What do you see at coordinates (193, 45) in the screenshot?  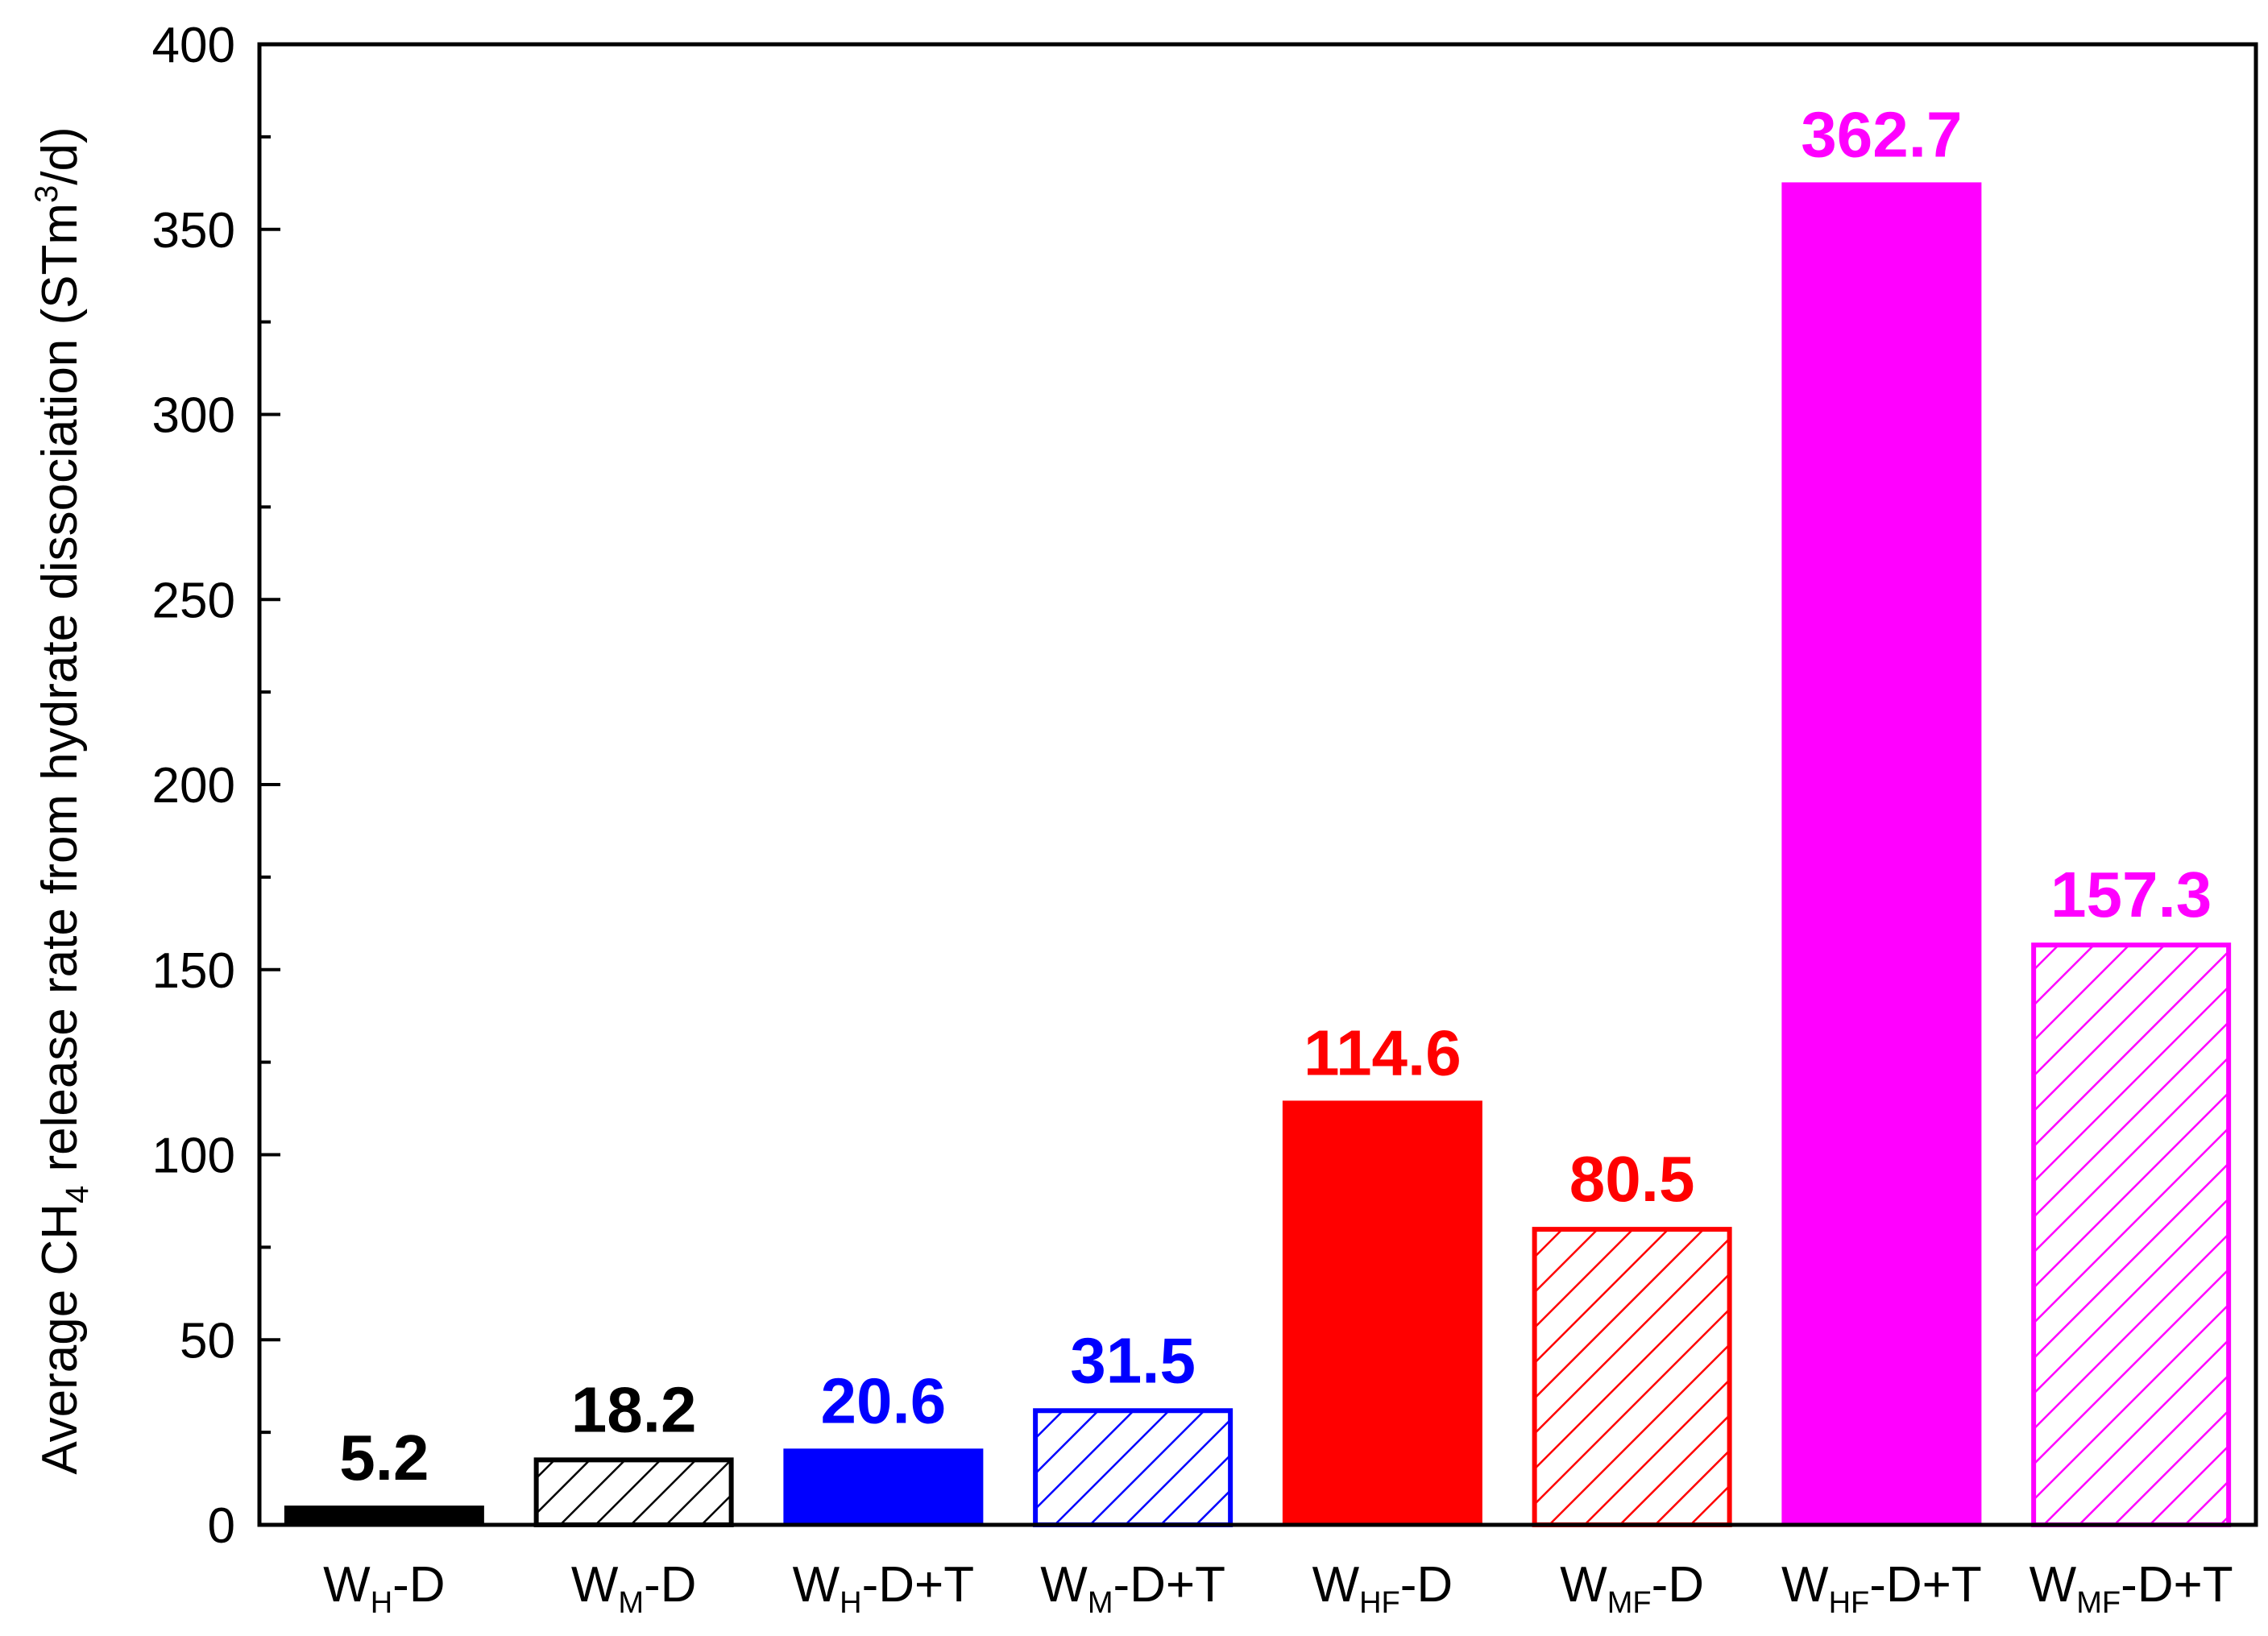 I see `y-tick-label: 400` at bounding box center [193, 45].